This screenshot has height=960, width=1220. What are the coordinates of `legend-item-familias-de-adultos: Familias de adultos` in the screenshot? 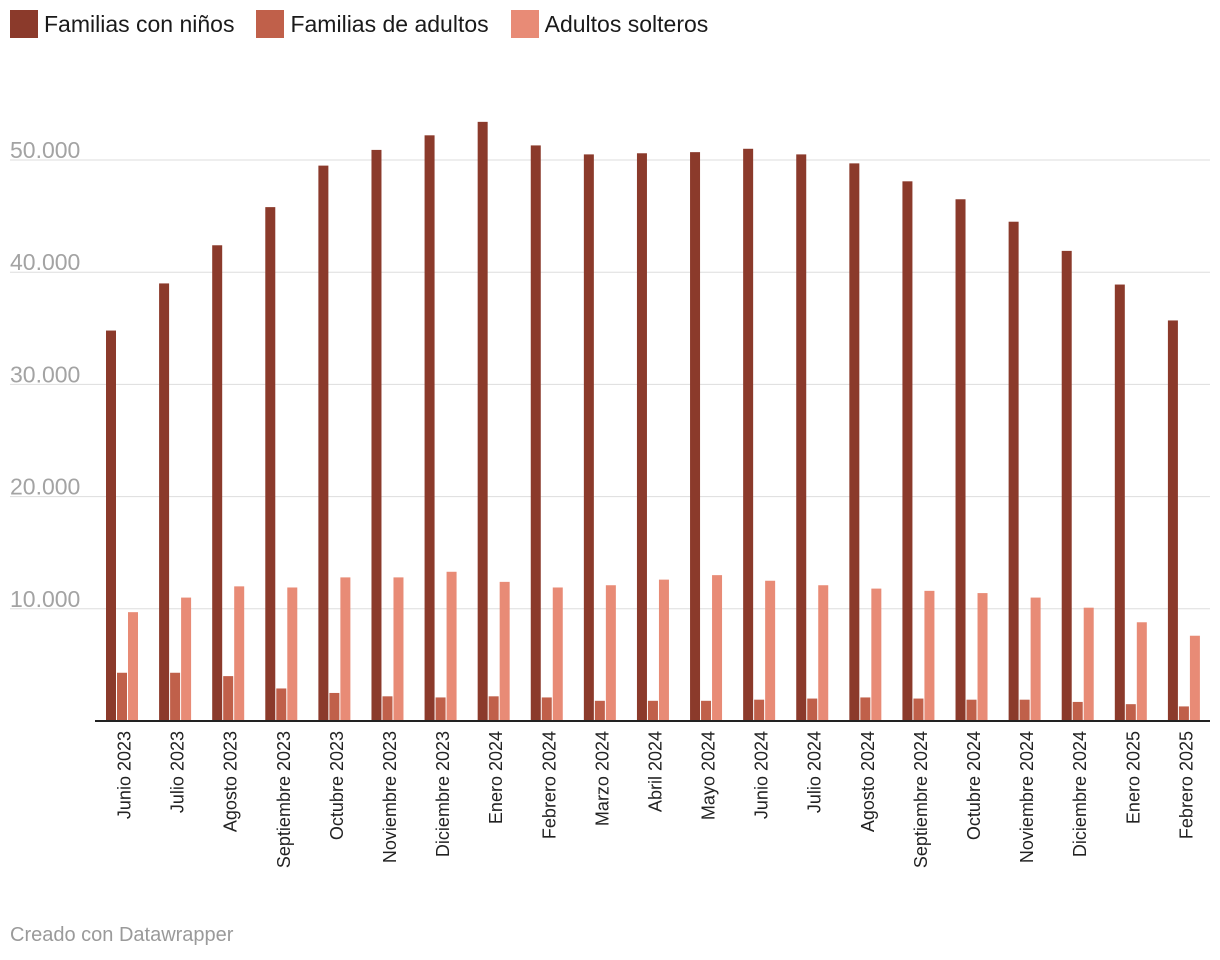 It's located at (372, 24).